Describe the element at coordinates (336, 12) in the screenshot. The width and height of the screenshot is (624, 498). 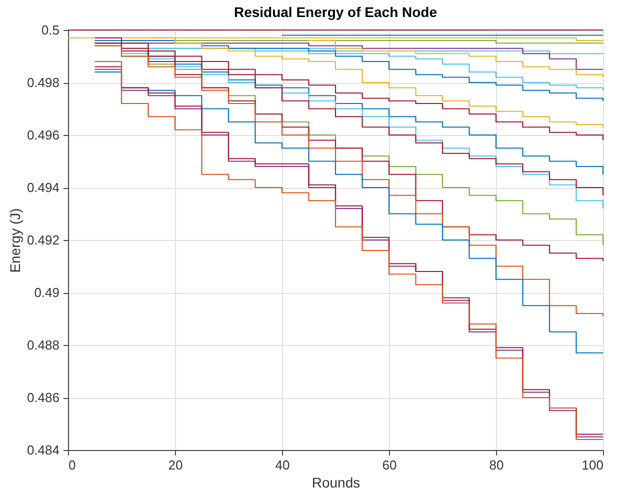
I see `chart-title: Residual Energy of Each Node` at that location.